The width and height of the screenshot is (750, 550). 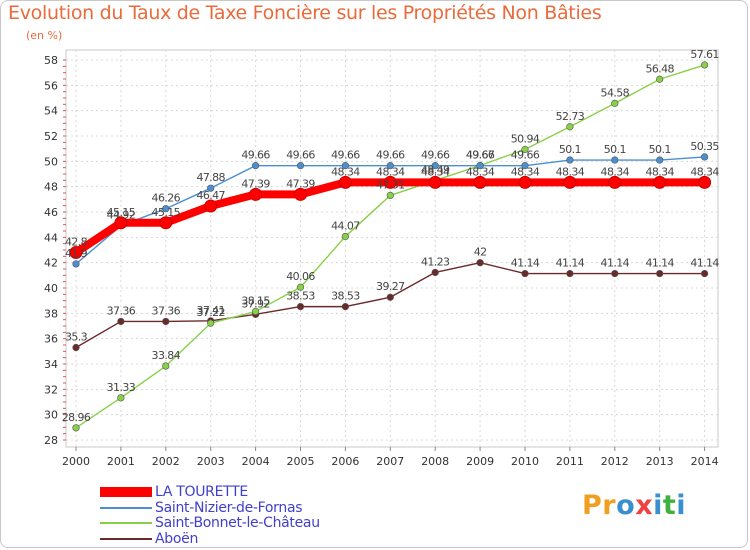 I want to click on data-label: 38.15, so click(x=255, y=300).